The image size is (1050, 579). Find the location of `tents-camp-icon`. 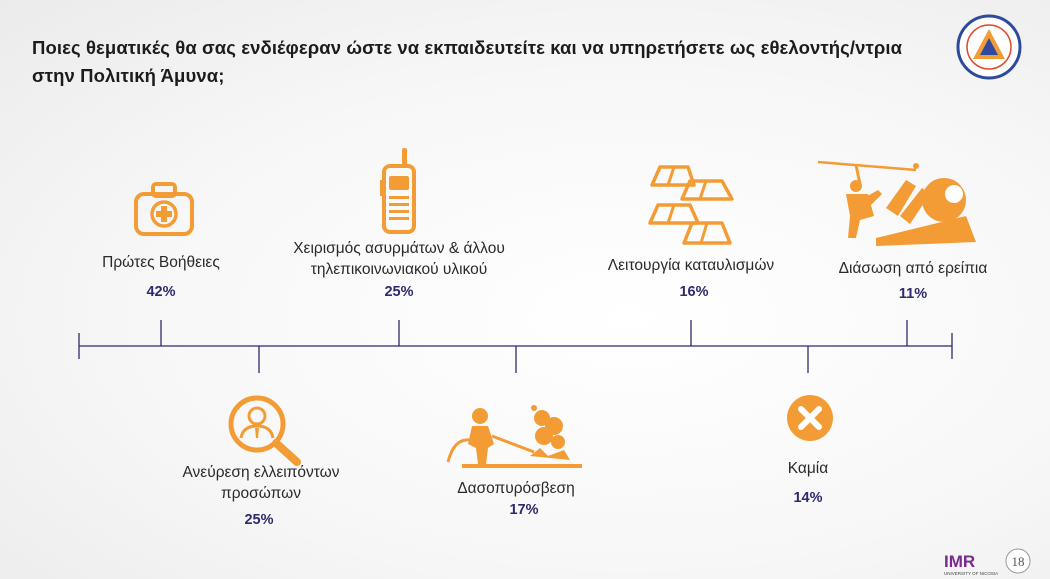

tents-camp-icon is located at coordinates (691, 205).